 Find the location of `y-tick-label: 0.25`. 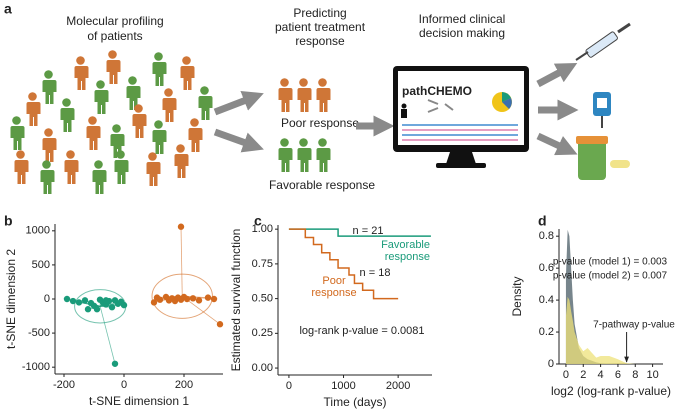

y-tick-label: 0.25 is located at coordinates (262, 333).